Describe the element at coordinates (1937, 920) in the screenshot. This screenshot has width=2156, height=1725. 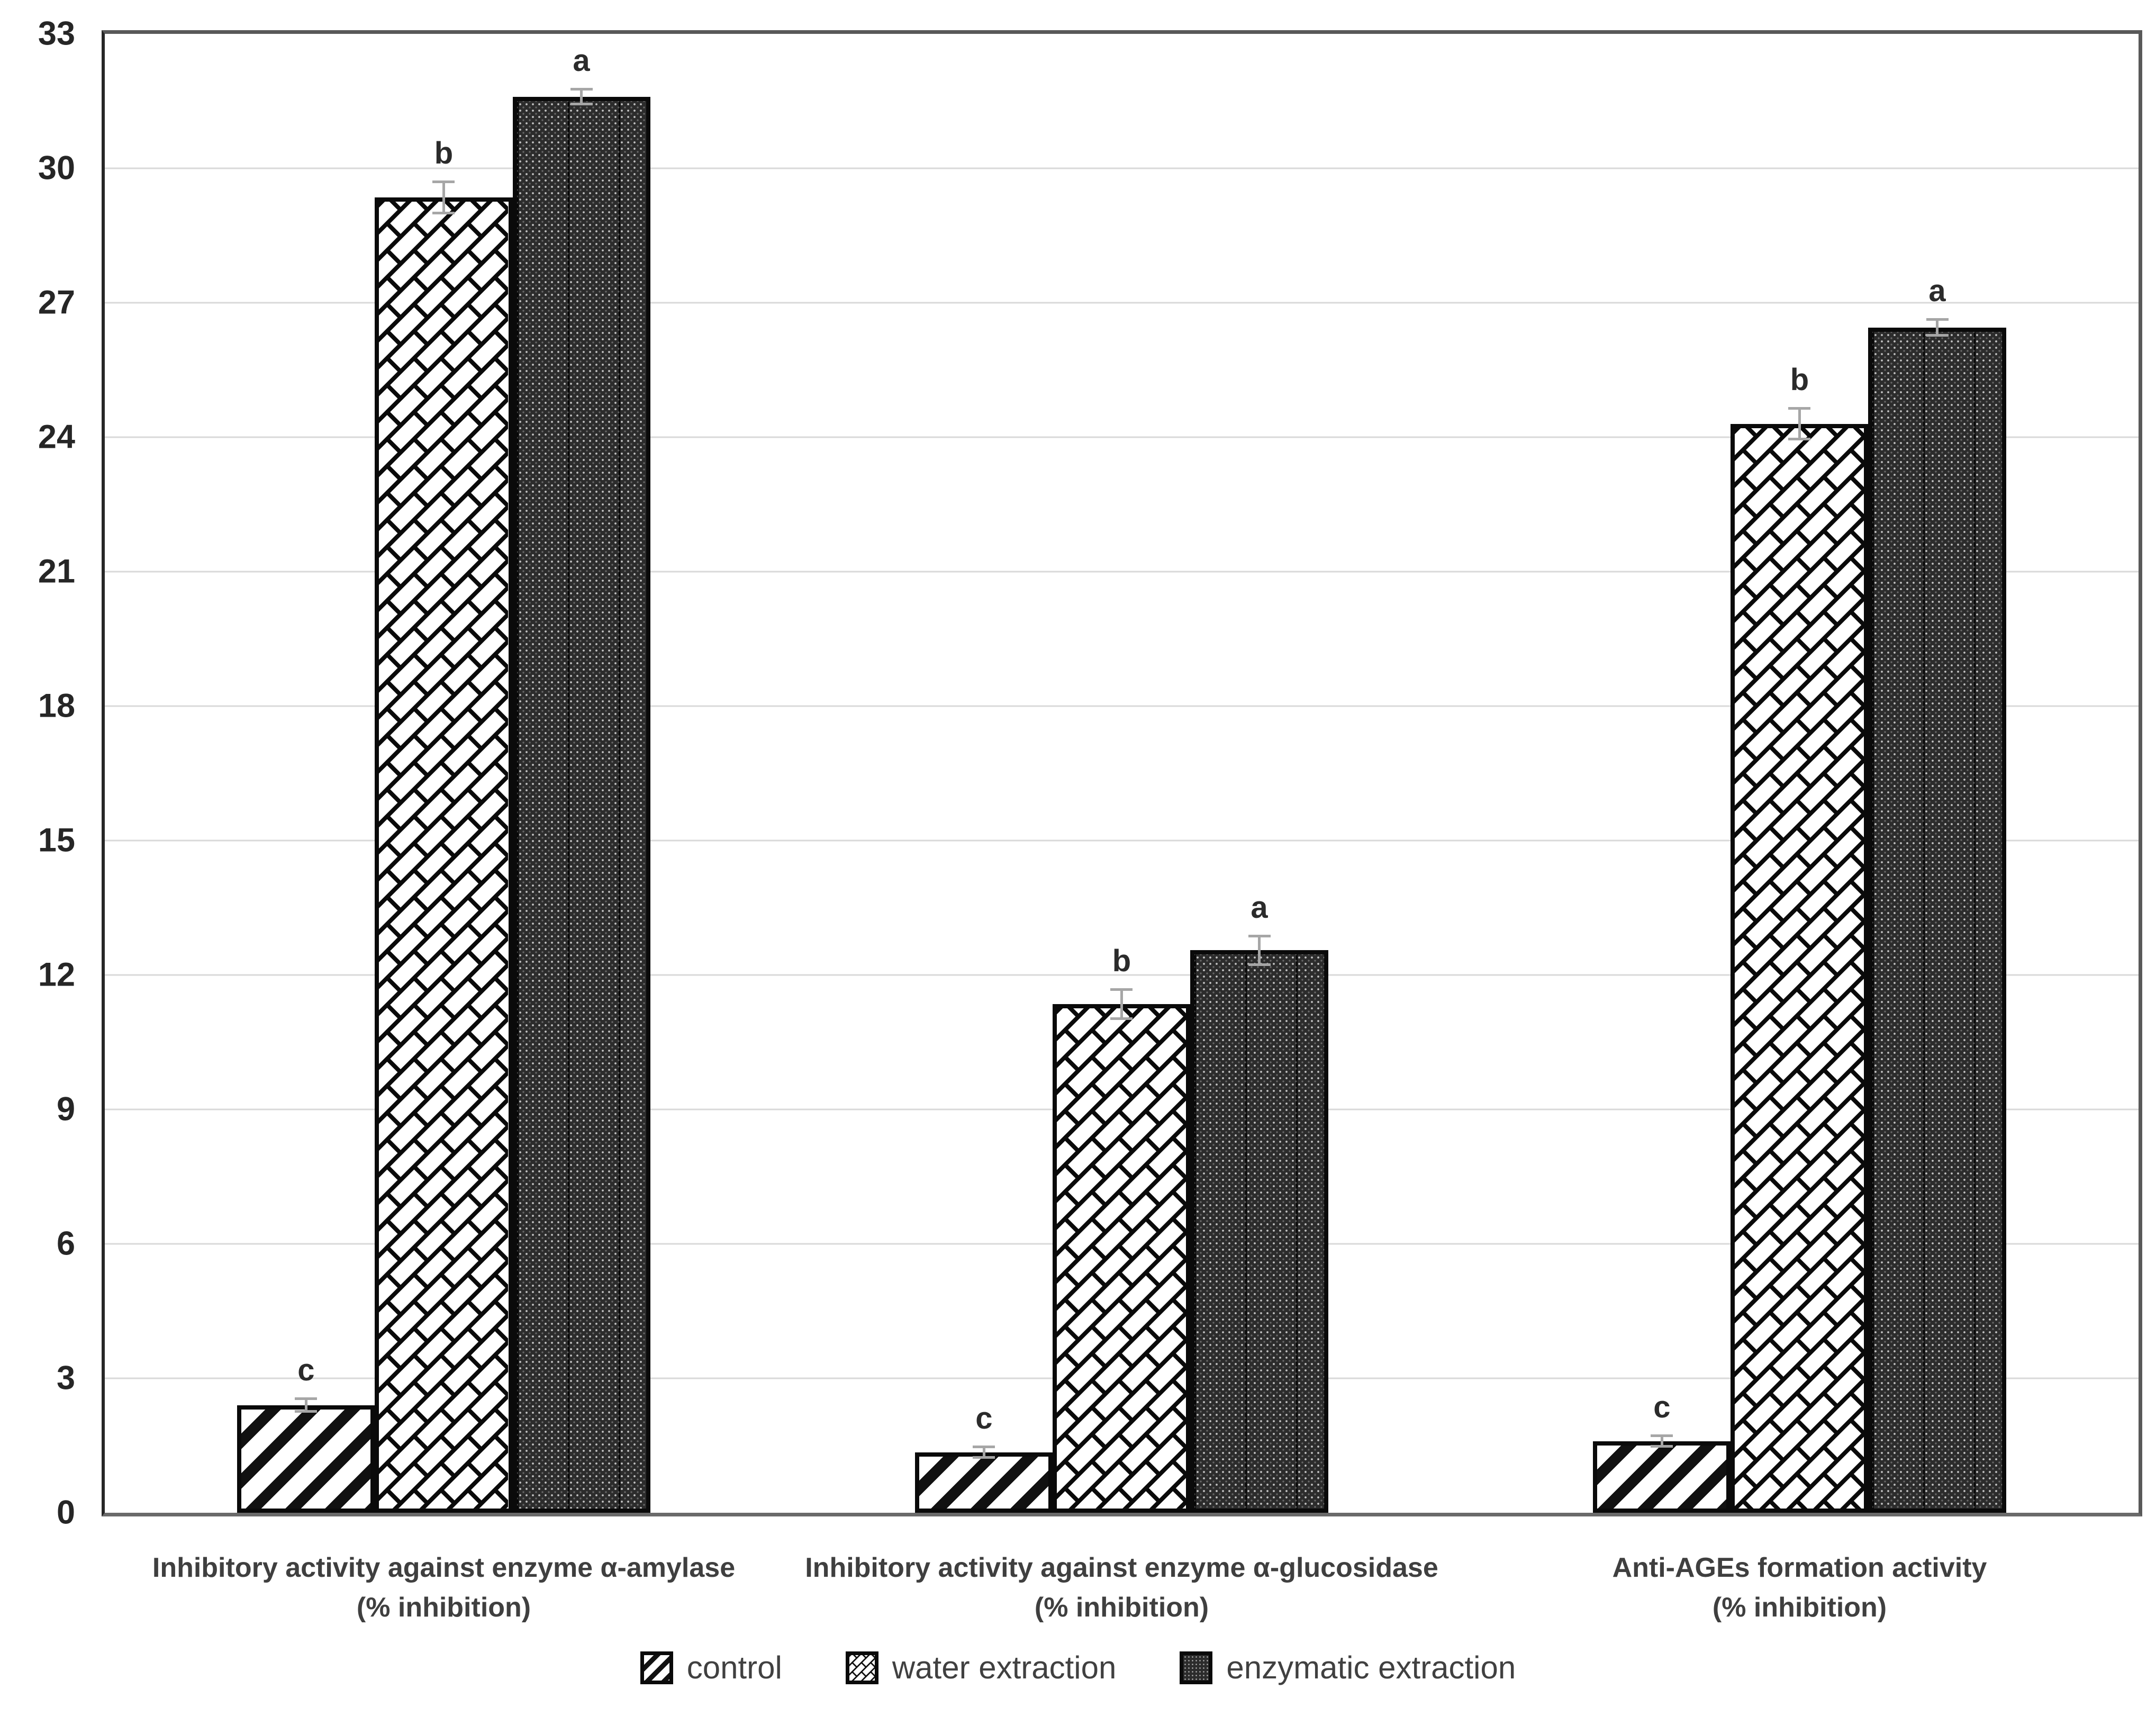
I see `bar-enzymatic-extraction-group3` at that location.